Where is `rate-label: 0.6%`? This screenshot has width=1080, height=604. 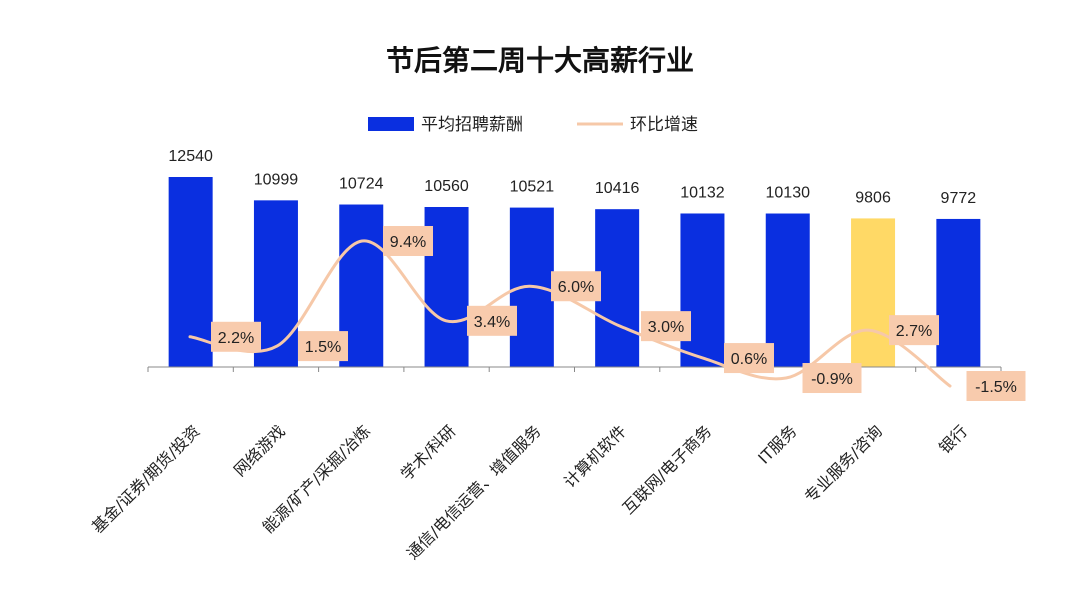
rate-label: 0.6% is located at coordinates (749, 359).